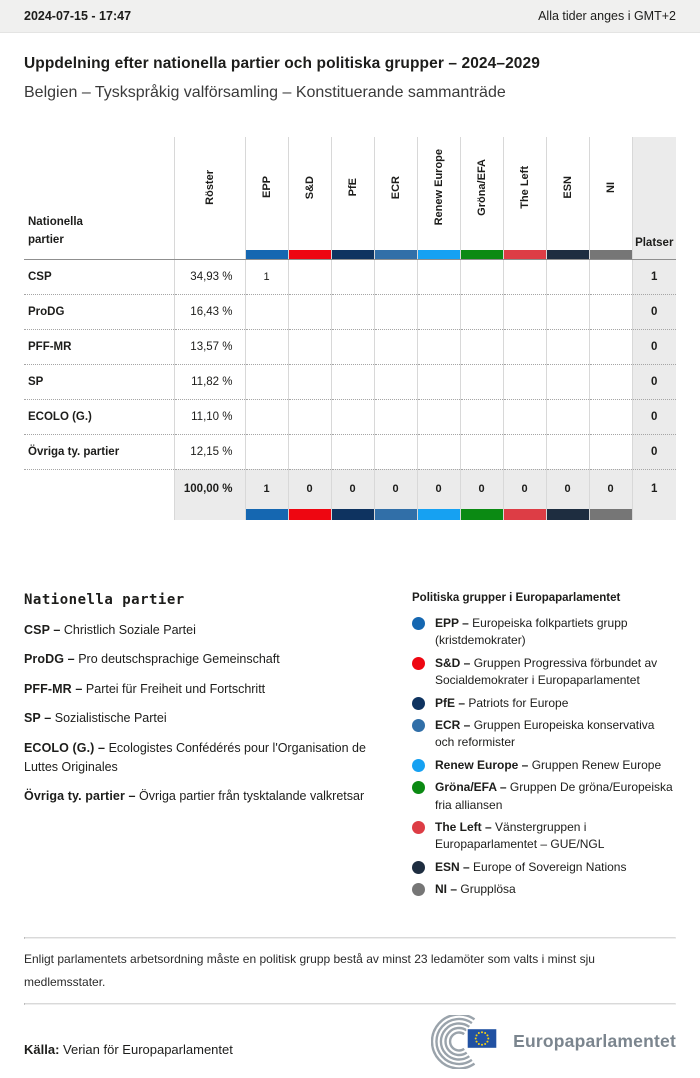  I want to click on table-row: SP 11,82 % 0, so click(350, 382).